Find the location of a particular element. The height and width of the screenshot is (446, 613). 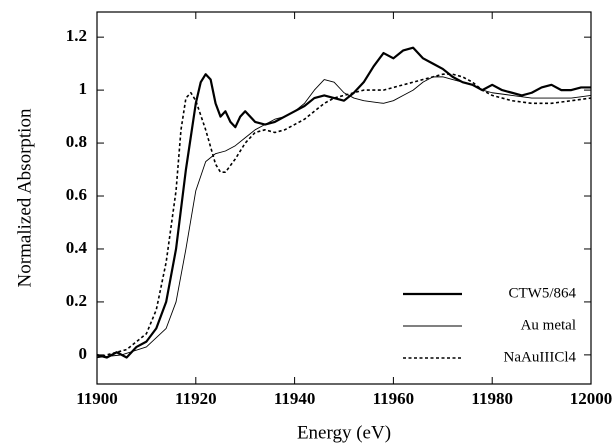

y-tick-label: 0.6 is located at coordinates (76, 194).